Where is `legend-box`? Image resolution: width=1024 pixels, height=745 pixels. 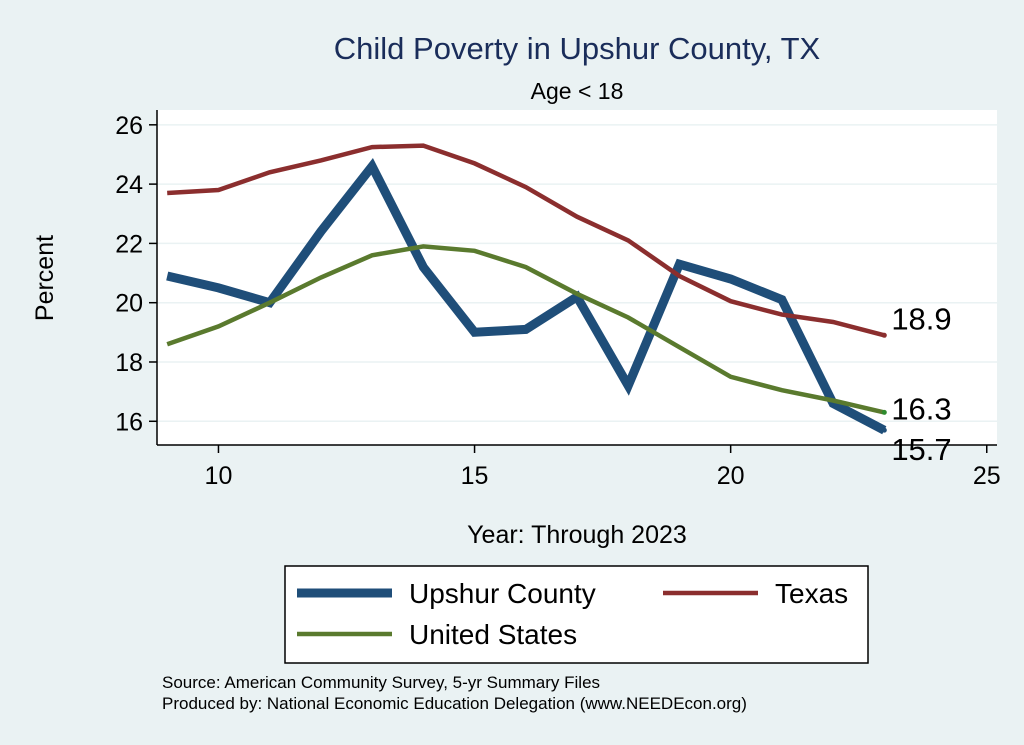 legend-box is located at coordinates (576, 614).